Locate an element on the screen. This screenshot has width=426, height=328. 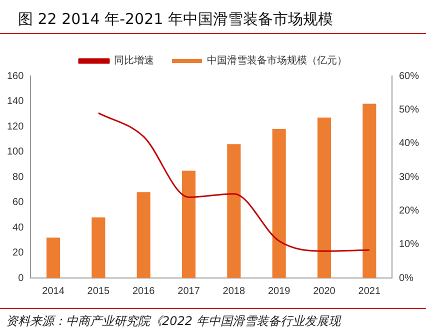
legend-label: 同比增速 is located at coordinates (134, 60).